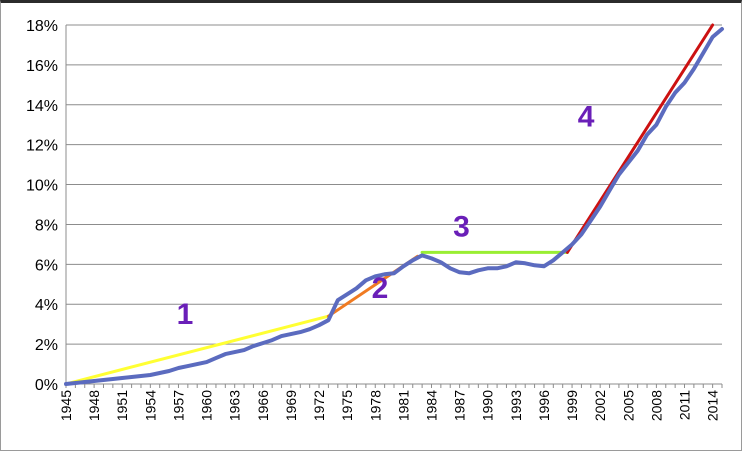 This screenshot has width=744, height=453. I want to click on x-tick-label: 1981, so click(403, 405).